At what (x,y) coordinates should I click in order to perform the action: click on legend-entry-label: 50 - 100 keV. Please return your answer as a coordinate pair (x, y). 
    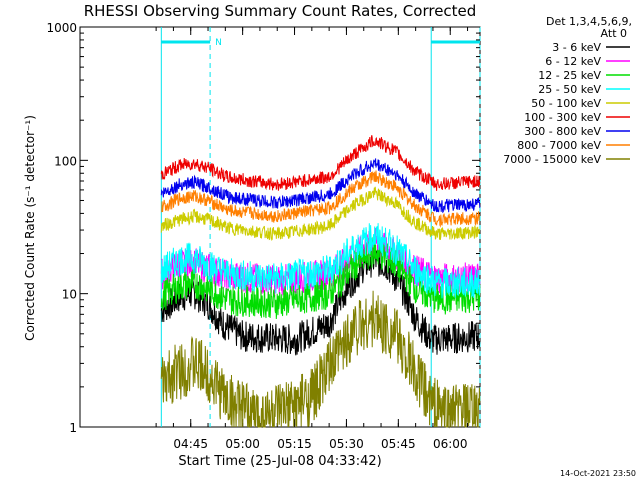
    Looking at the image, I should click on (566, 103).